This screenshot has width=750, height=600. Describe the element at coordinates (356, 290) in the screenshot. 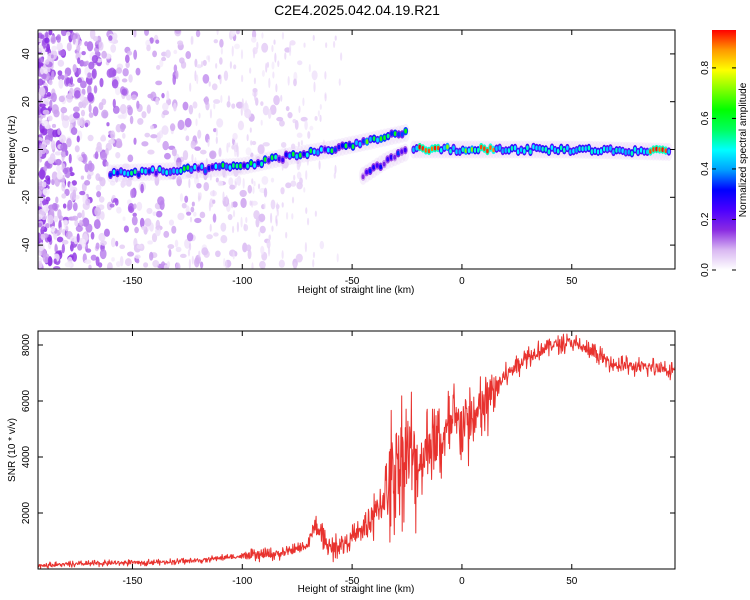

I see `spectrogram-x-label: Height of straight line (km)` at that location.